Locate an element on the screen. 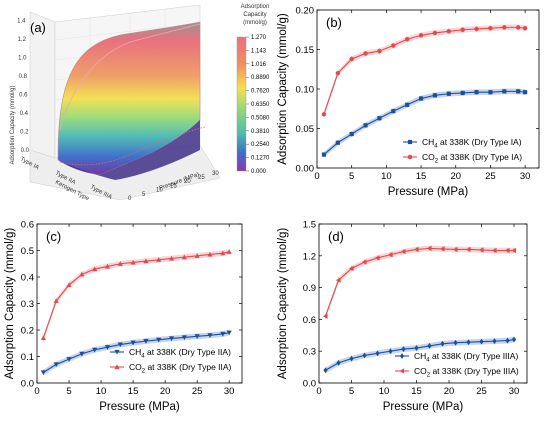 The height and width of the screenshot is (424, 550). colorbar-tick-label: 0.7620 is located at coordinates (260, 92).